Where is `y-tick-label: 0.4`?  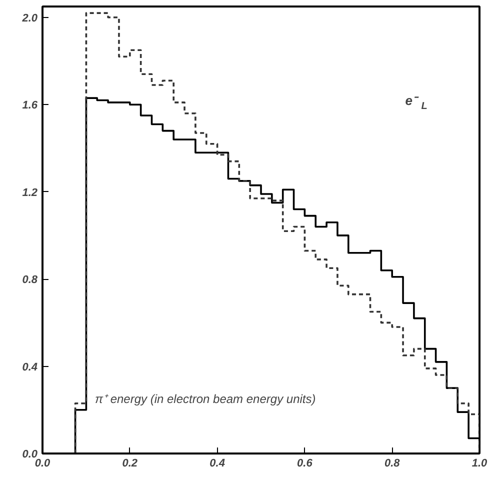
y-tick-label: 0.4 is located at coordinates (30, 367).